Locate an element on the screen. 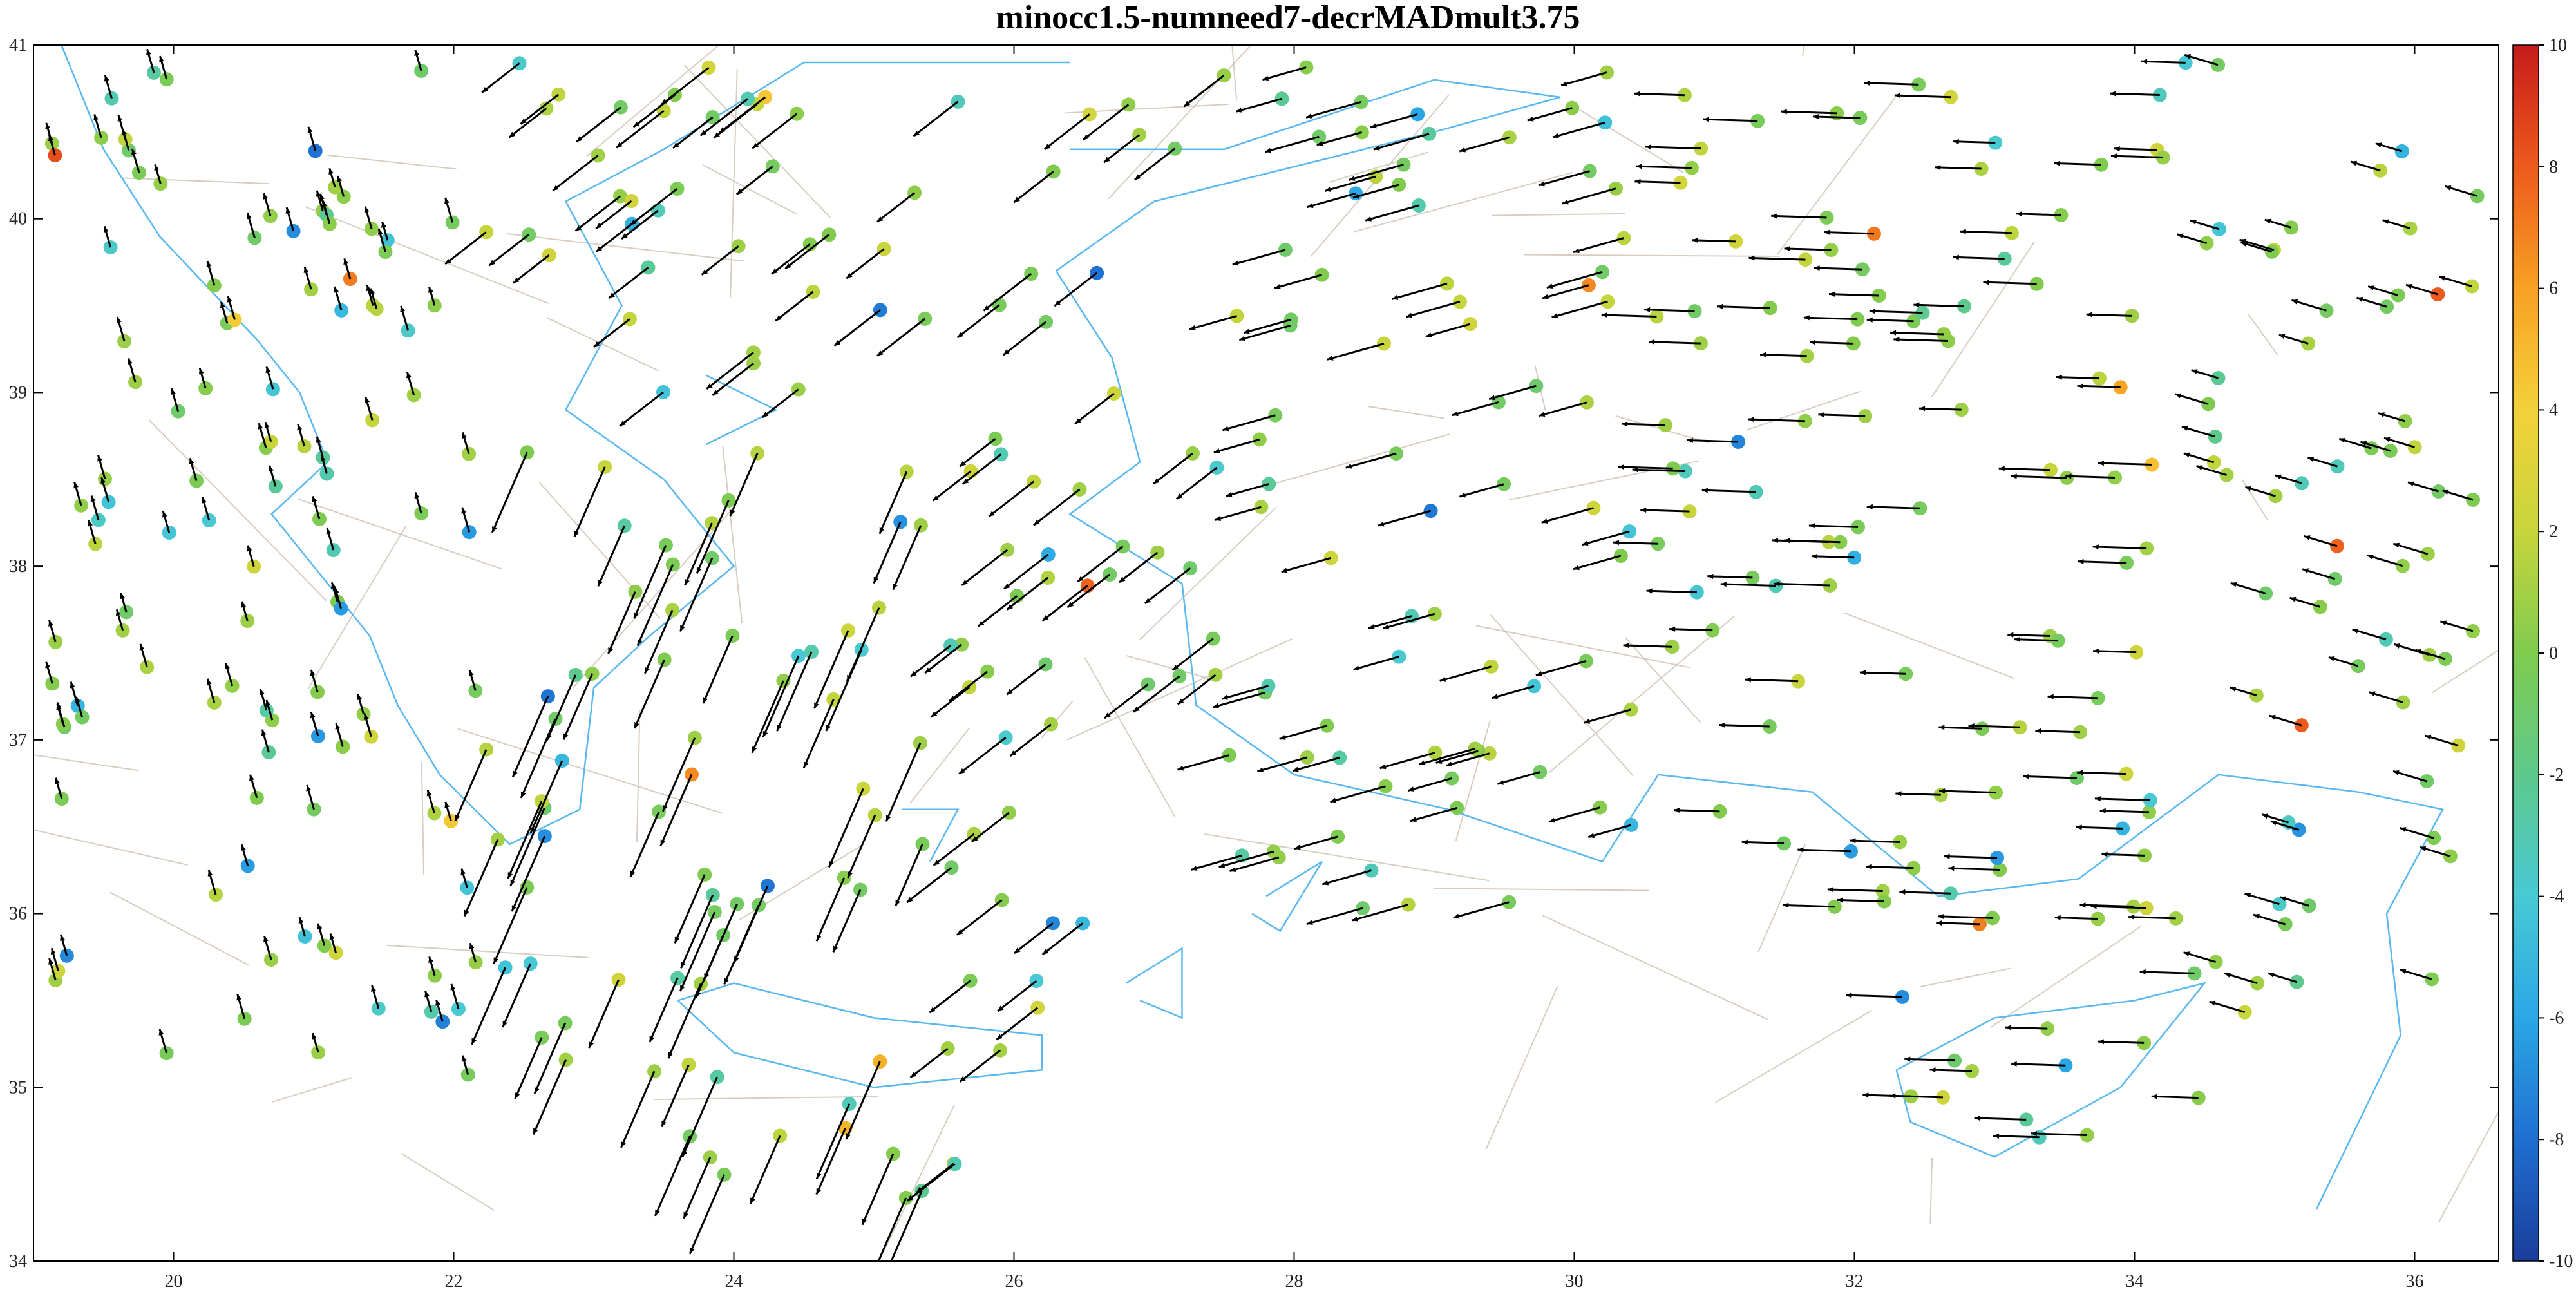 This screenshot has width=2576, height=1292. x-tick-label: 32 is located at coordinates (1855, 1281).